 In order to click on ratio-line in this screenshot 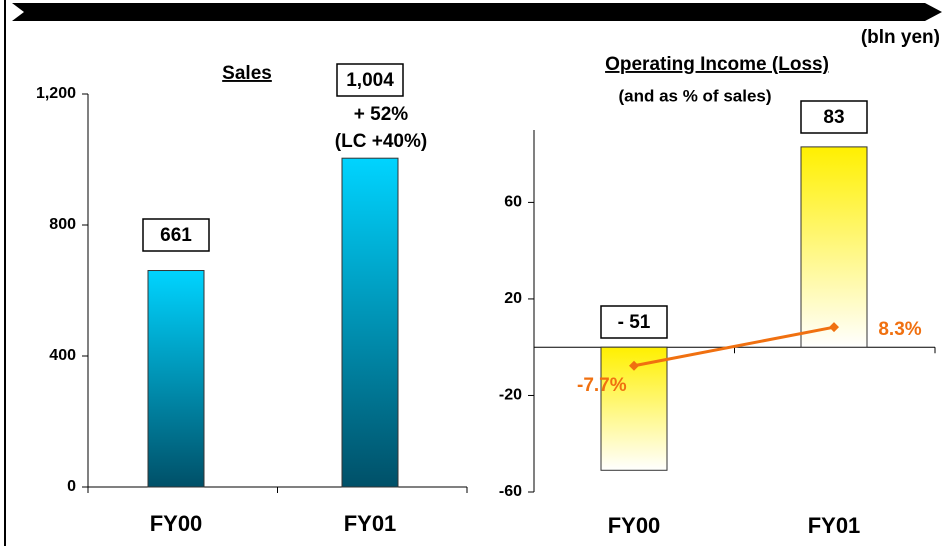, I will do `click(734, 346)`.